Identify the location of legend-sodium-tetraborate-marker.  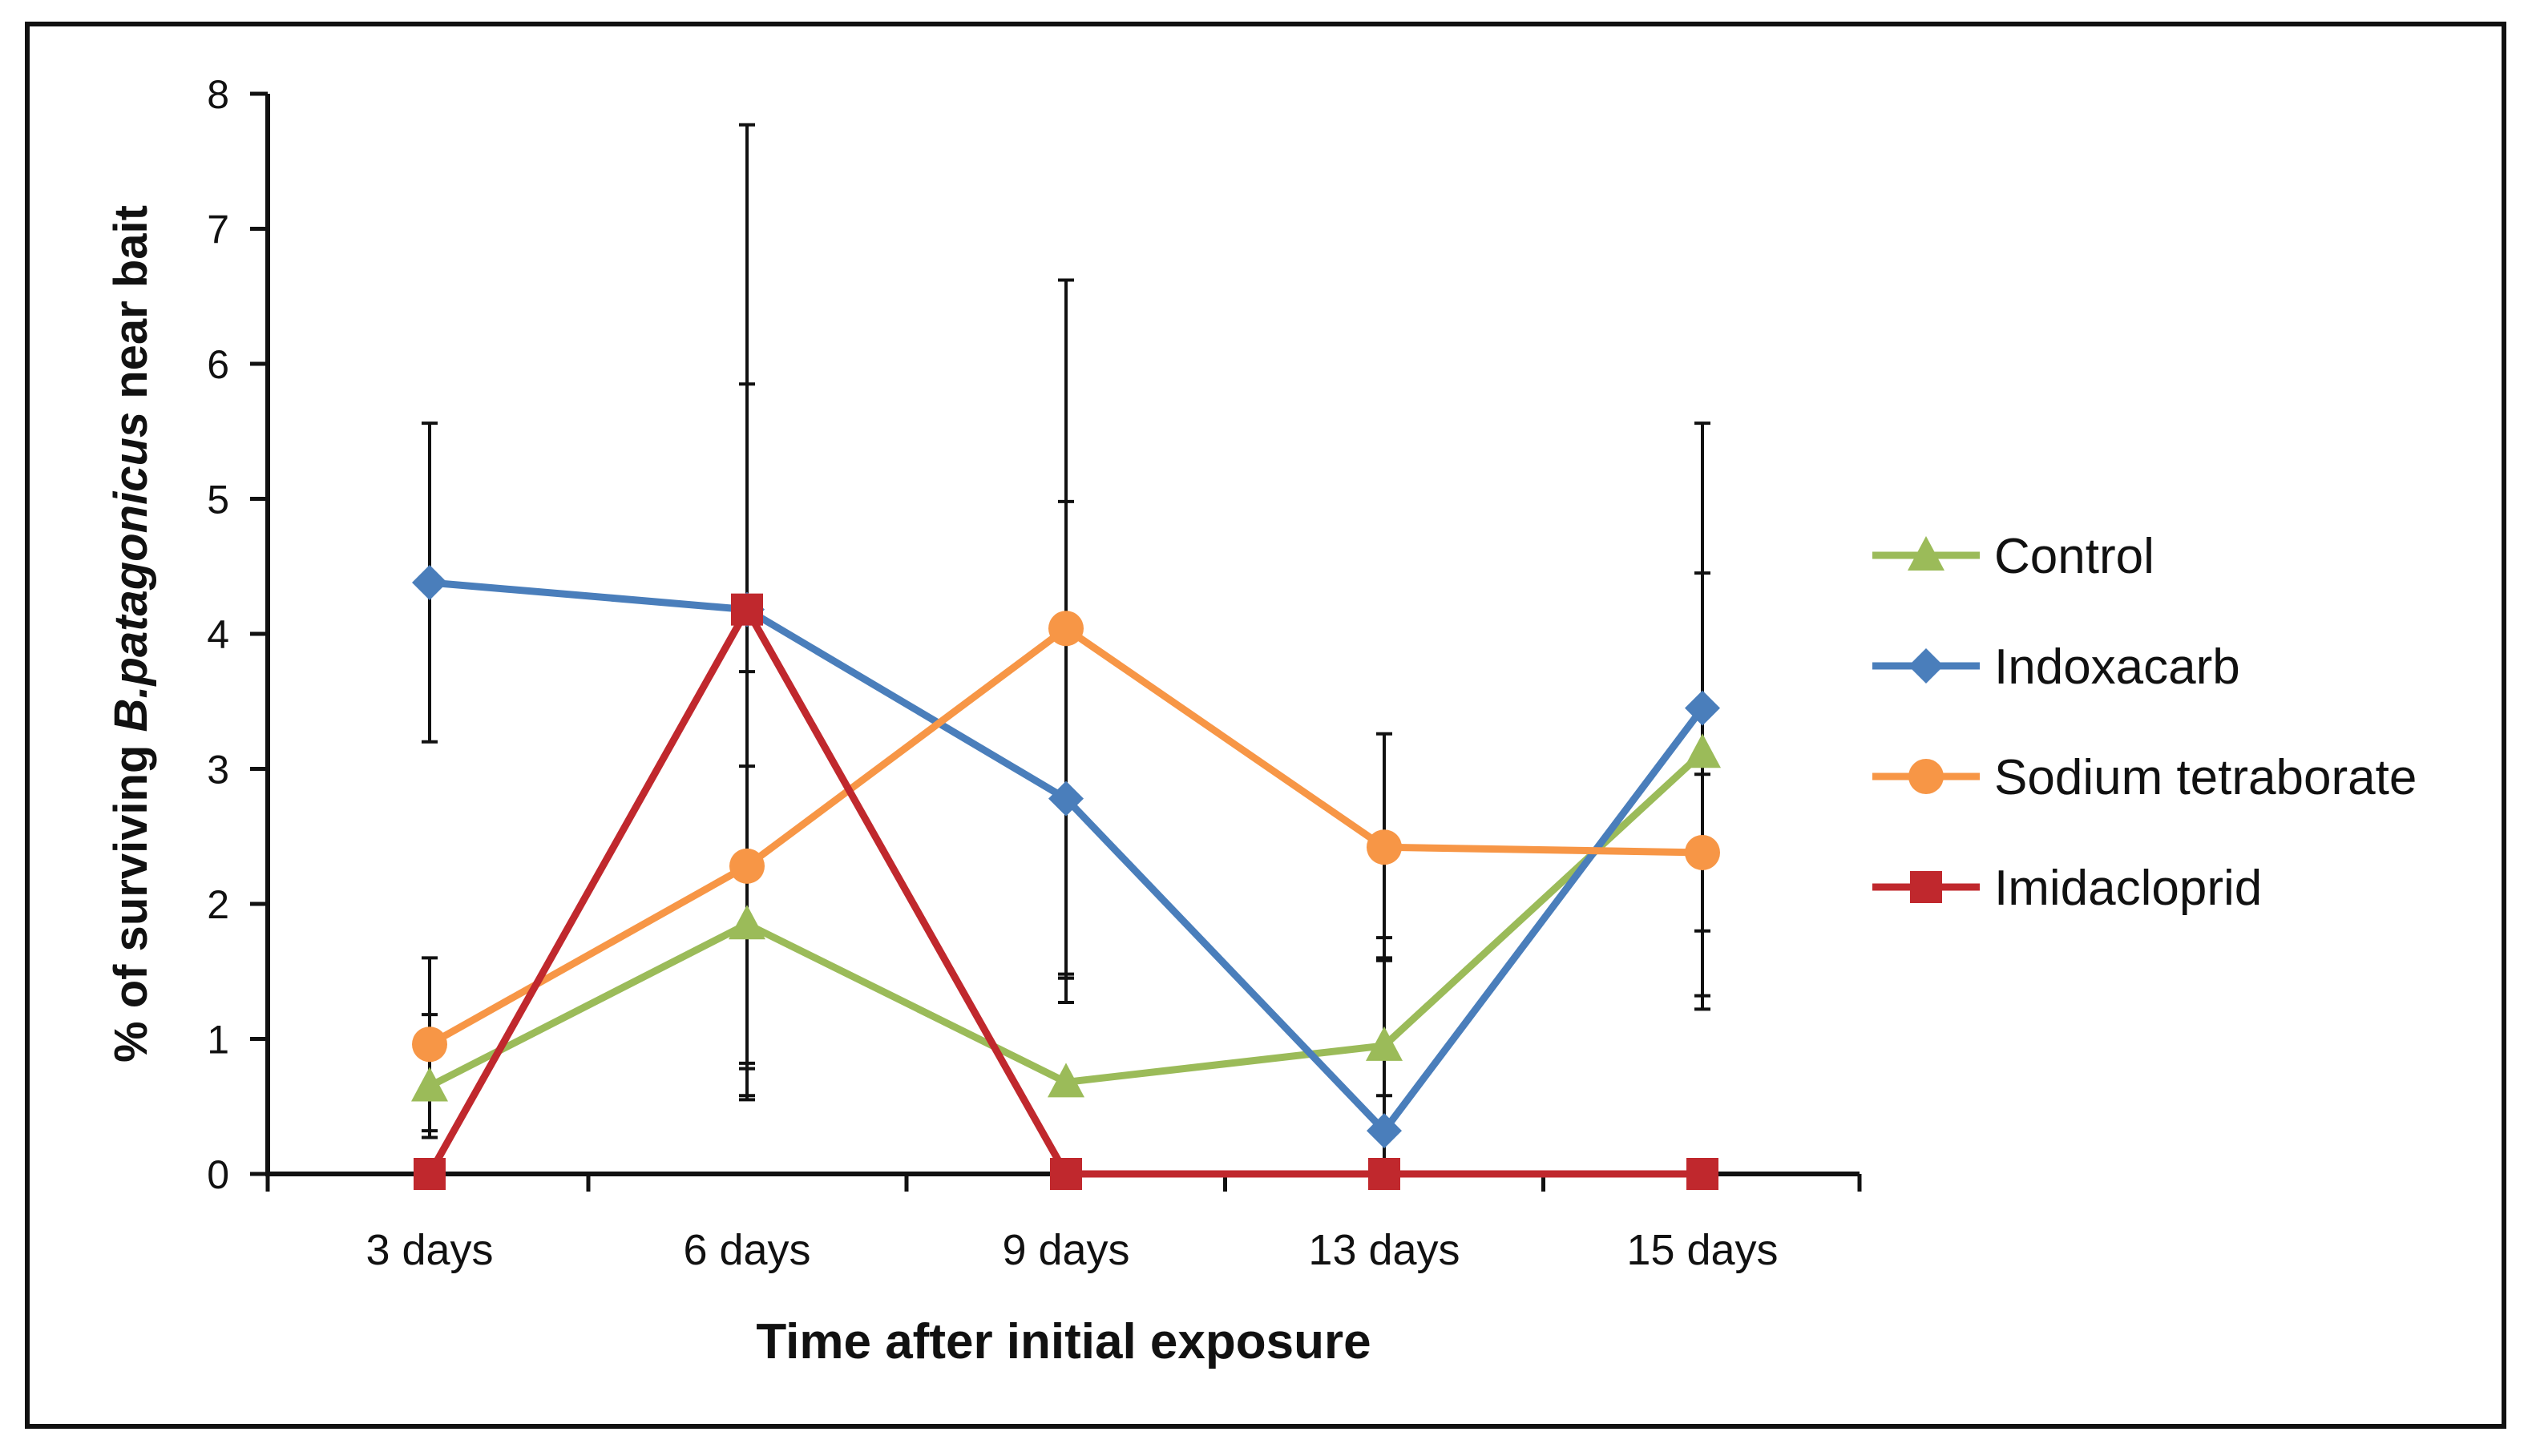
(1926, 776).